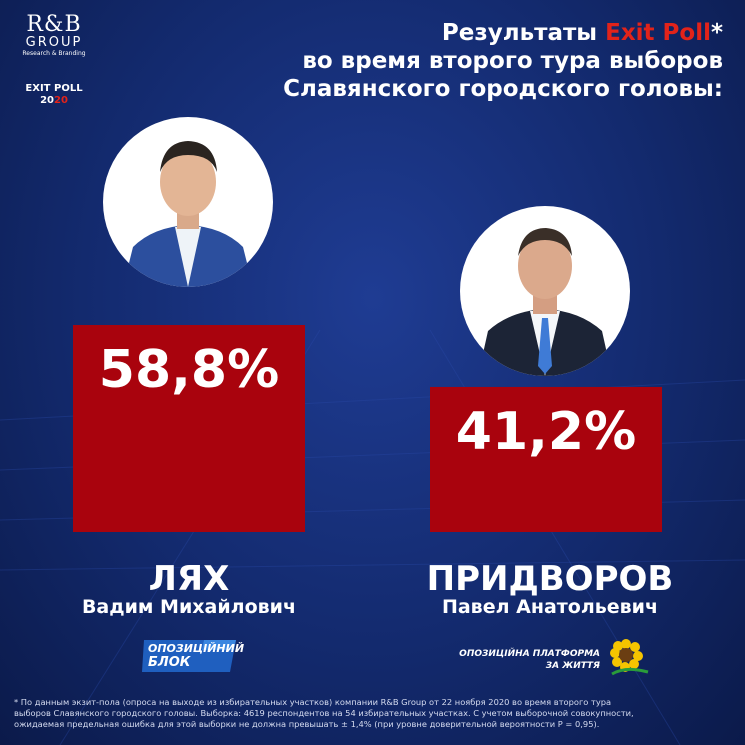 The width and height of the screenshot is (745, 745). What do you see at coordinates (54, 42) in the screenshot?
I see `logo-group-text: GROUP` at bounding box center [54, 42].